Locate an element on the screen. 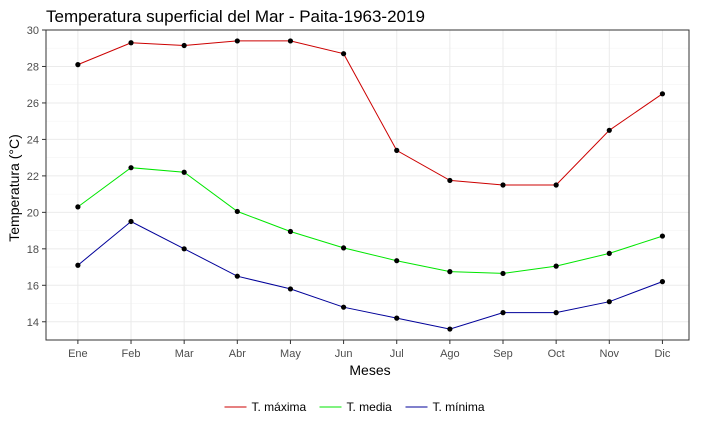 The image size is (703, 437). x-tick-label: Dic is located at coordinates (662, 354).